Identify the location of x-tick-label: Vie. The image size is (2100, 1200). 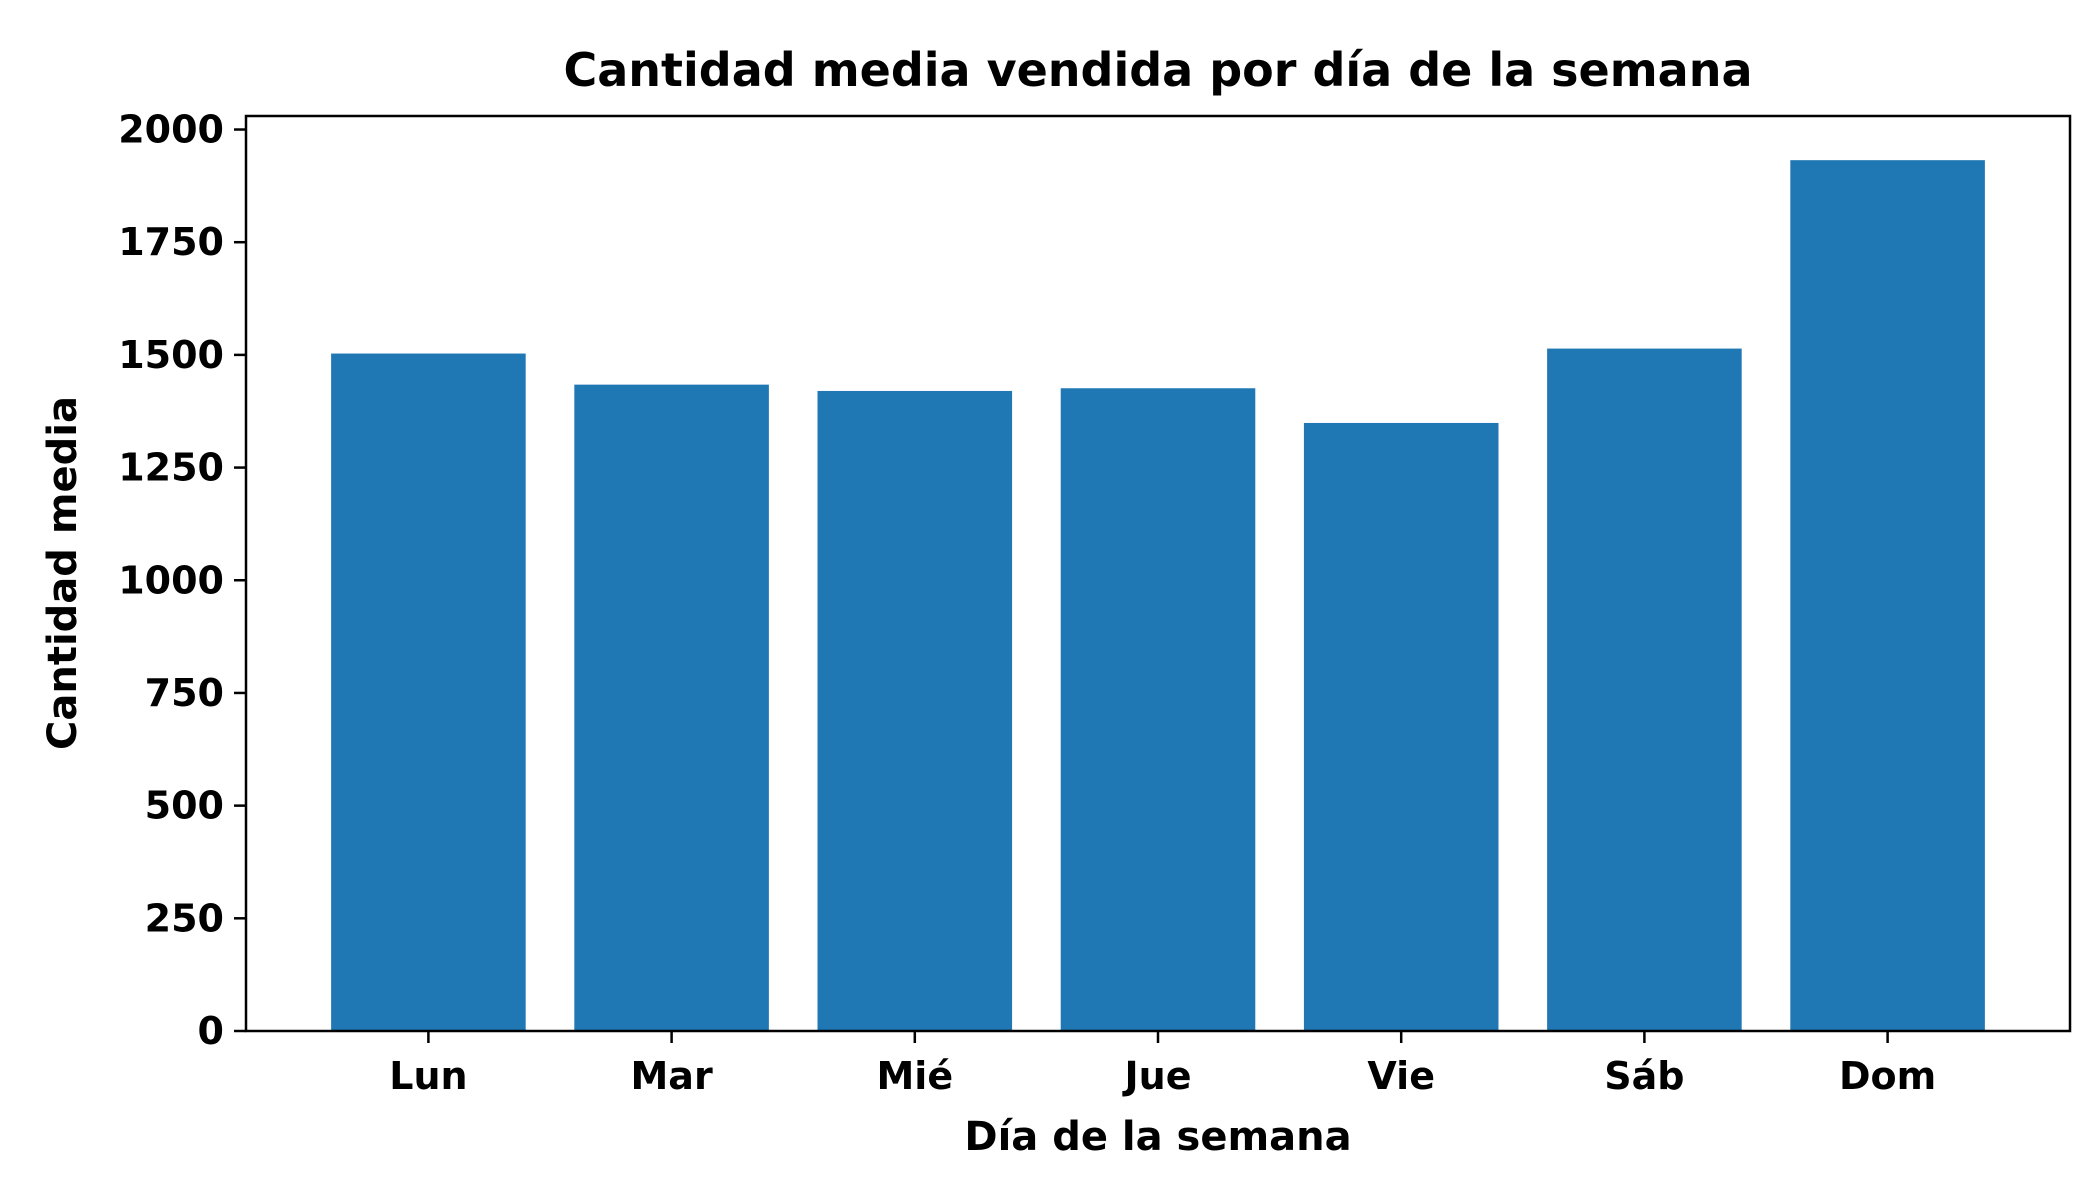
(1401, 1076).